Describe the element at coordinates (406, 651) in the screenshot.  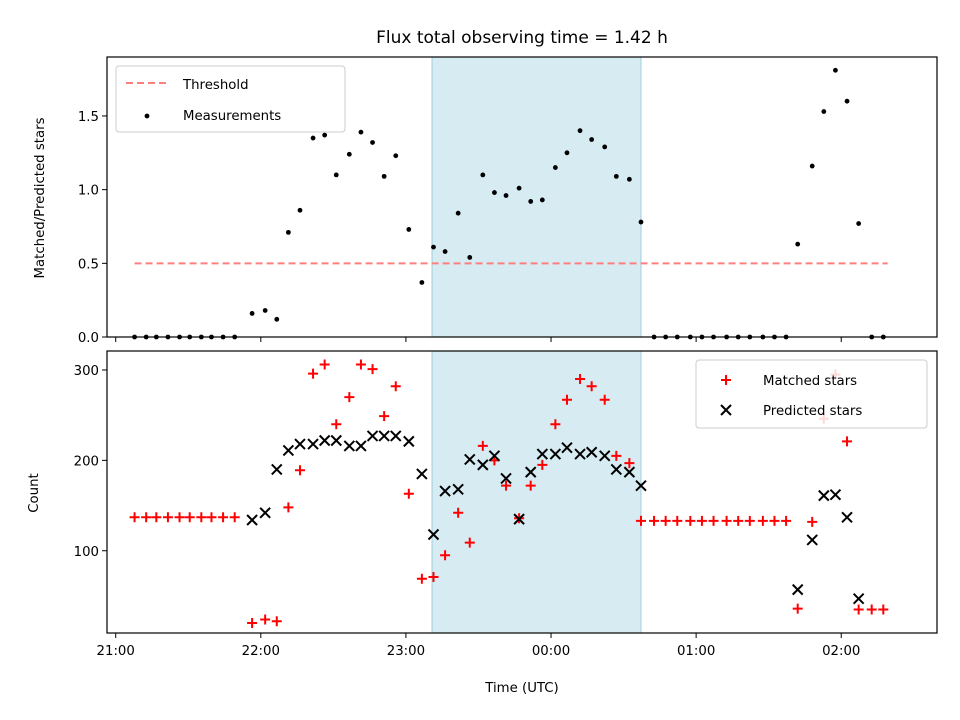
I see `x-tick-label: 23:00` at that location.